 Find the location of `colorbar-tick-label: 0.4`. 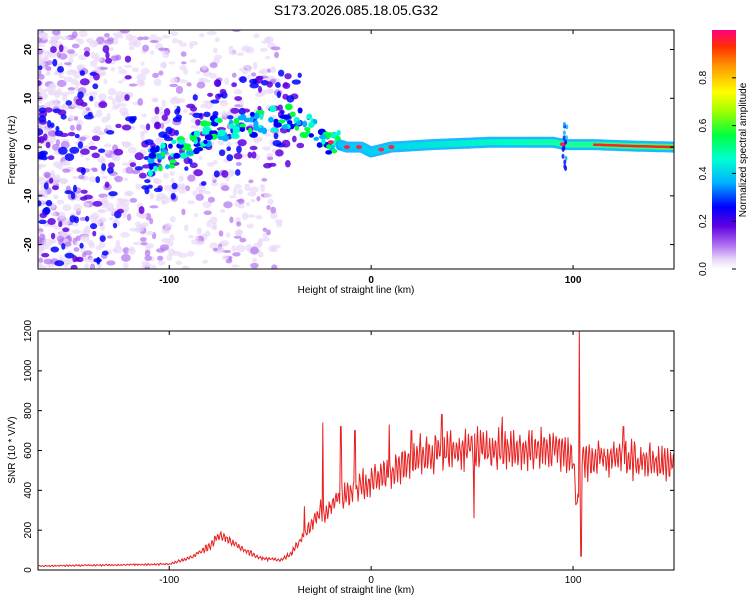

colorbar-tick-label: 0.4 is located at coordinates (703, 173).